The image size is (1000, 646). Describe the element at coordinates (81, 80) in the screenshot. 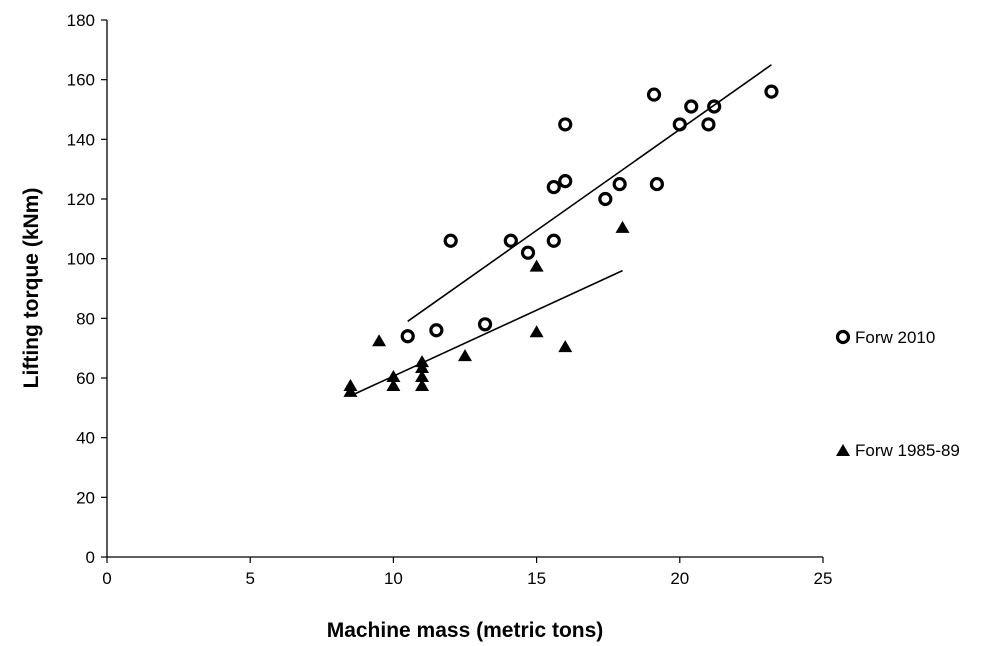

I see `y-tick-label: 160` at that location.